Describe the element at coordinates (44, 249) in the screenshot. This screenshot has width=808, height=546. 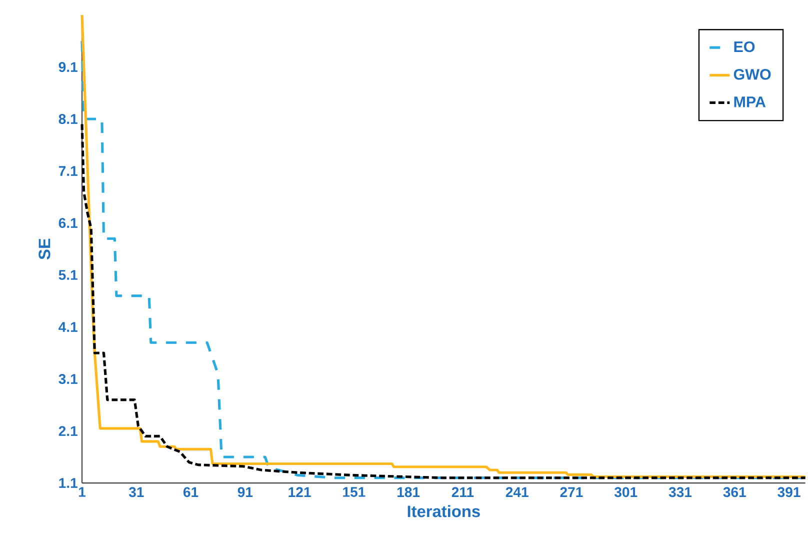
I see `y-axis-title: SE` at that location.